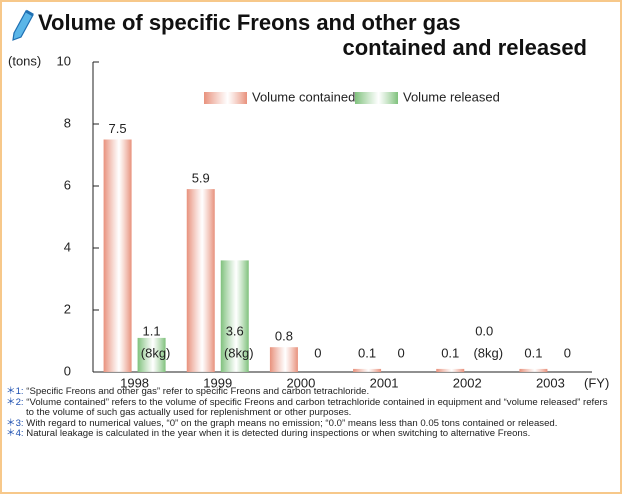  I want to click on value-label: 7.5, so click(118, 128).